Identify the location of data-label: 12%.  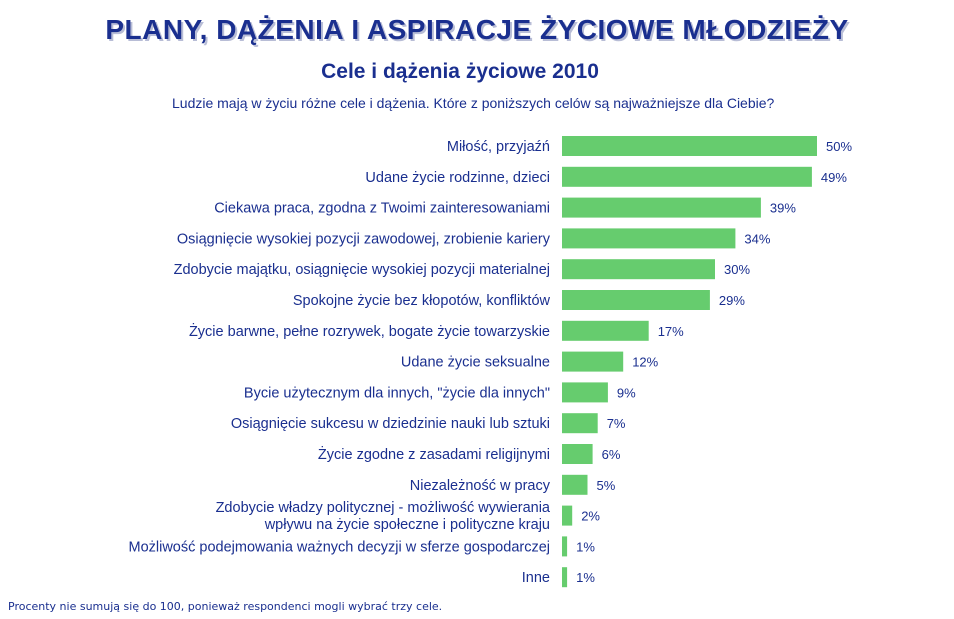
(645, 362).